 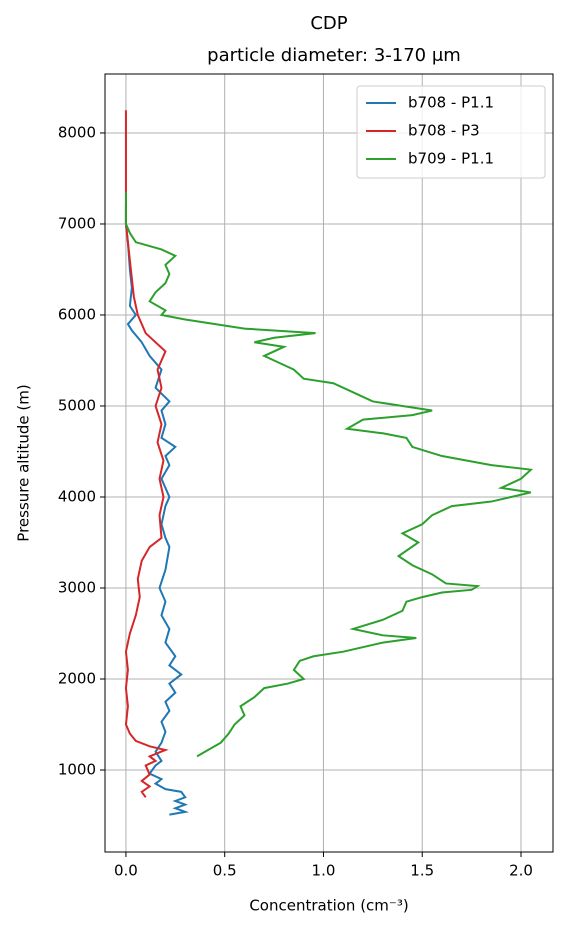 I want to click on y-tick-label: 6000, so click(x=77, y=314).